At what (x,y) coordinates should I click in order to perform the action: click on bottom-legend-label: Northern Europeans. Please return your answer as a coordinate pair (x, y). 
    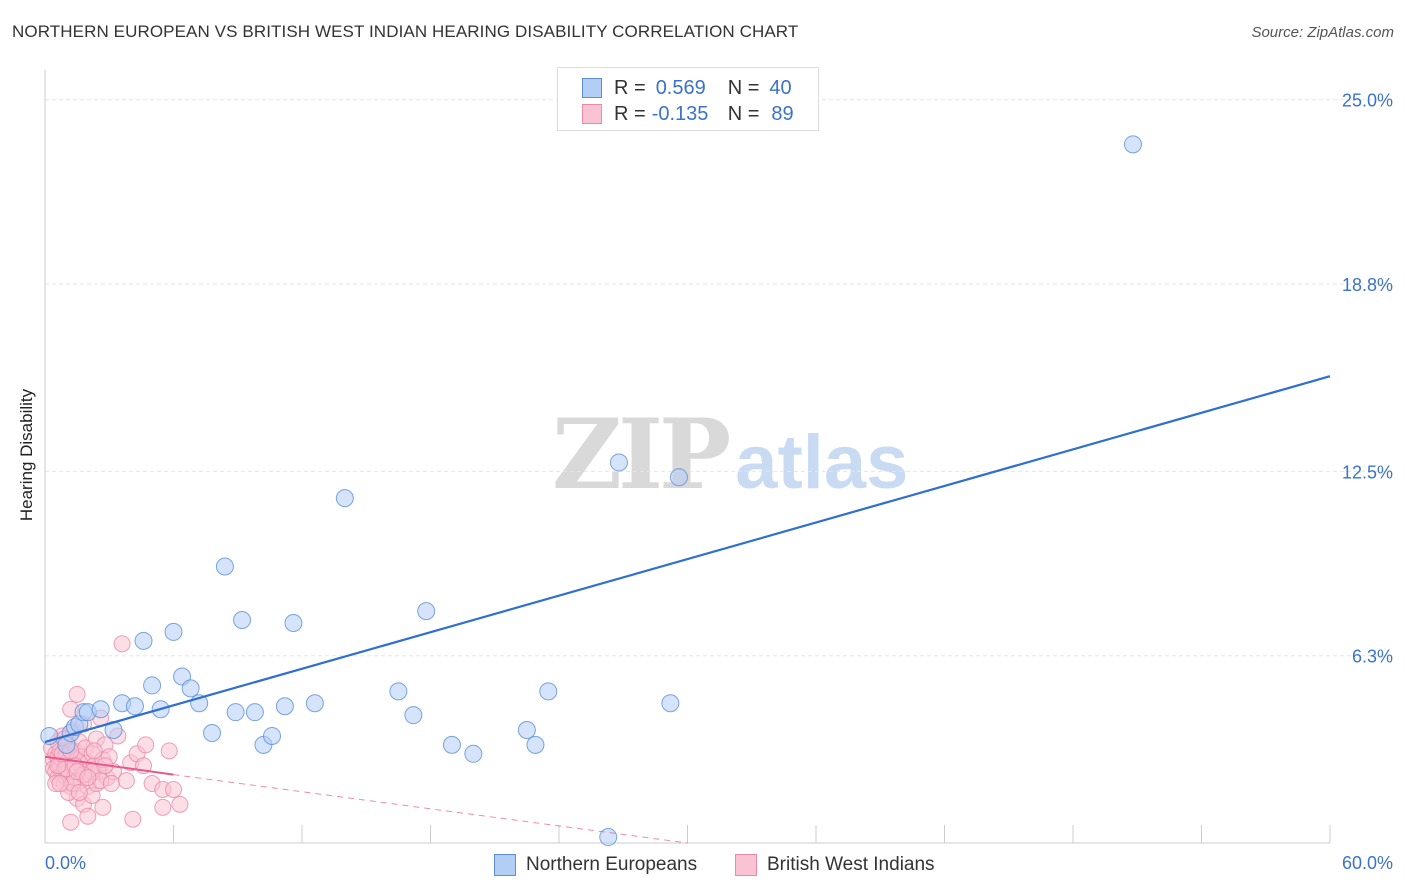
    Looking at the image, I should click on (612, 864).